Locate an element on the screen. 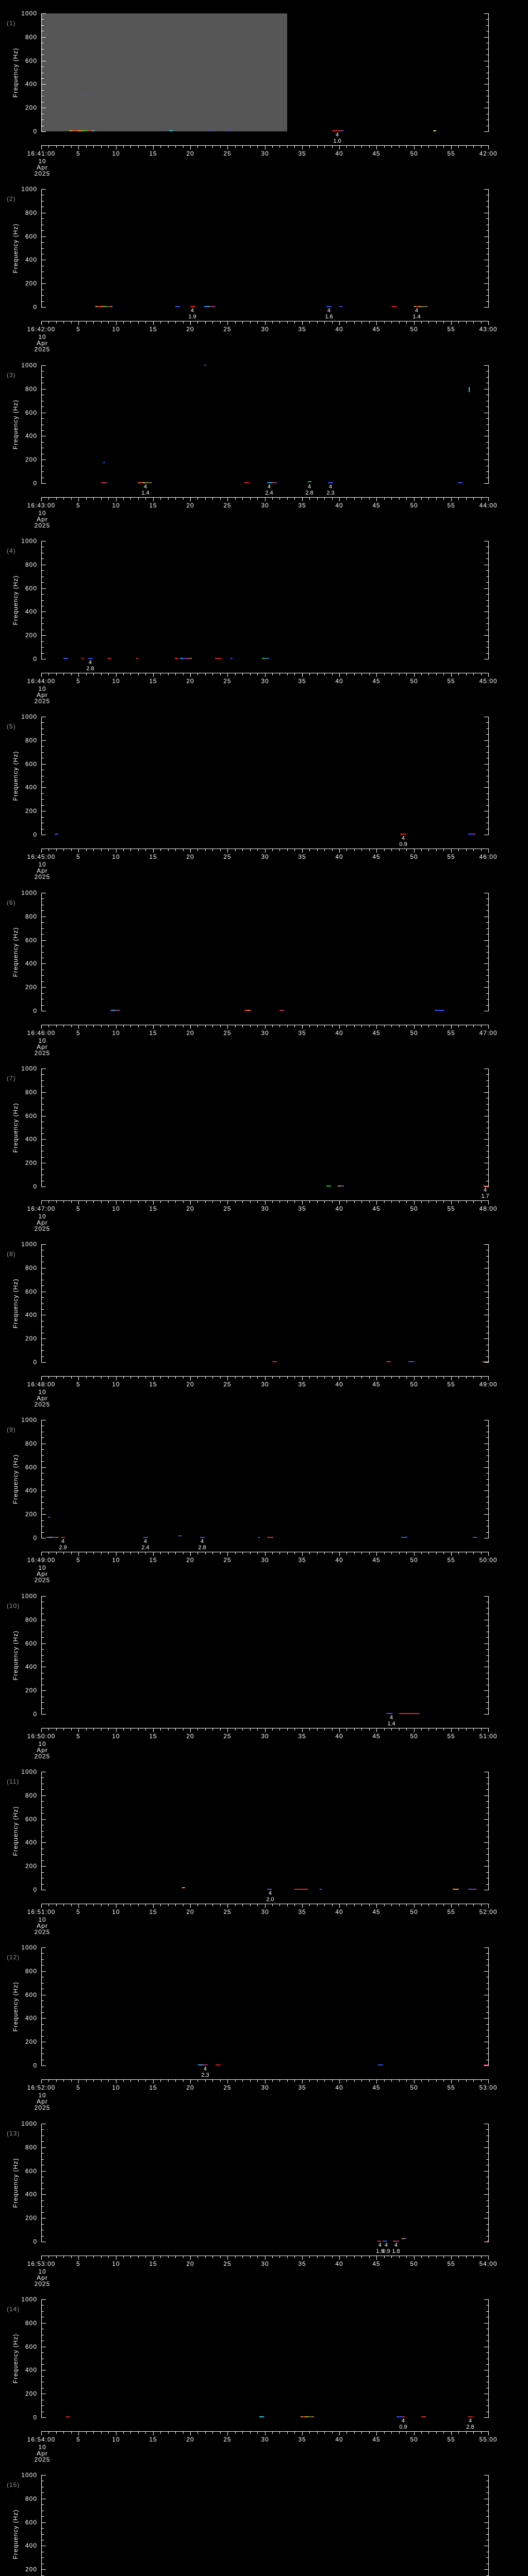 The height and width of the screenshot is (2576, 528). time-tick-label: 10 is located at coordinates (116, 856).